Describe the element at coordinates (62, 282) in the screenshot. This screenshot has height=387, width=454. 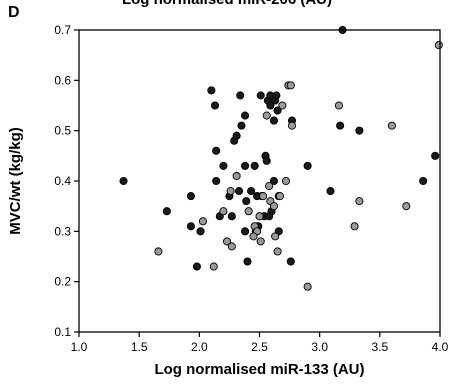
I see `y-tick-label: 0.2` at that location.